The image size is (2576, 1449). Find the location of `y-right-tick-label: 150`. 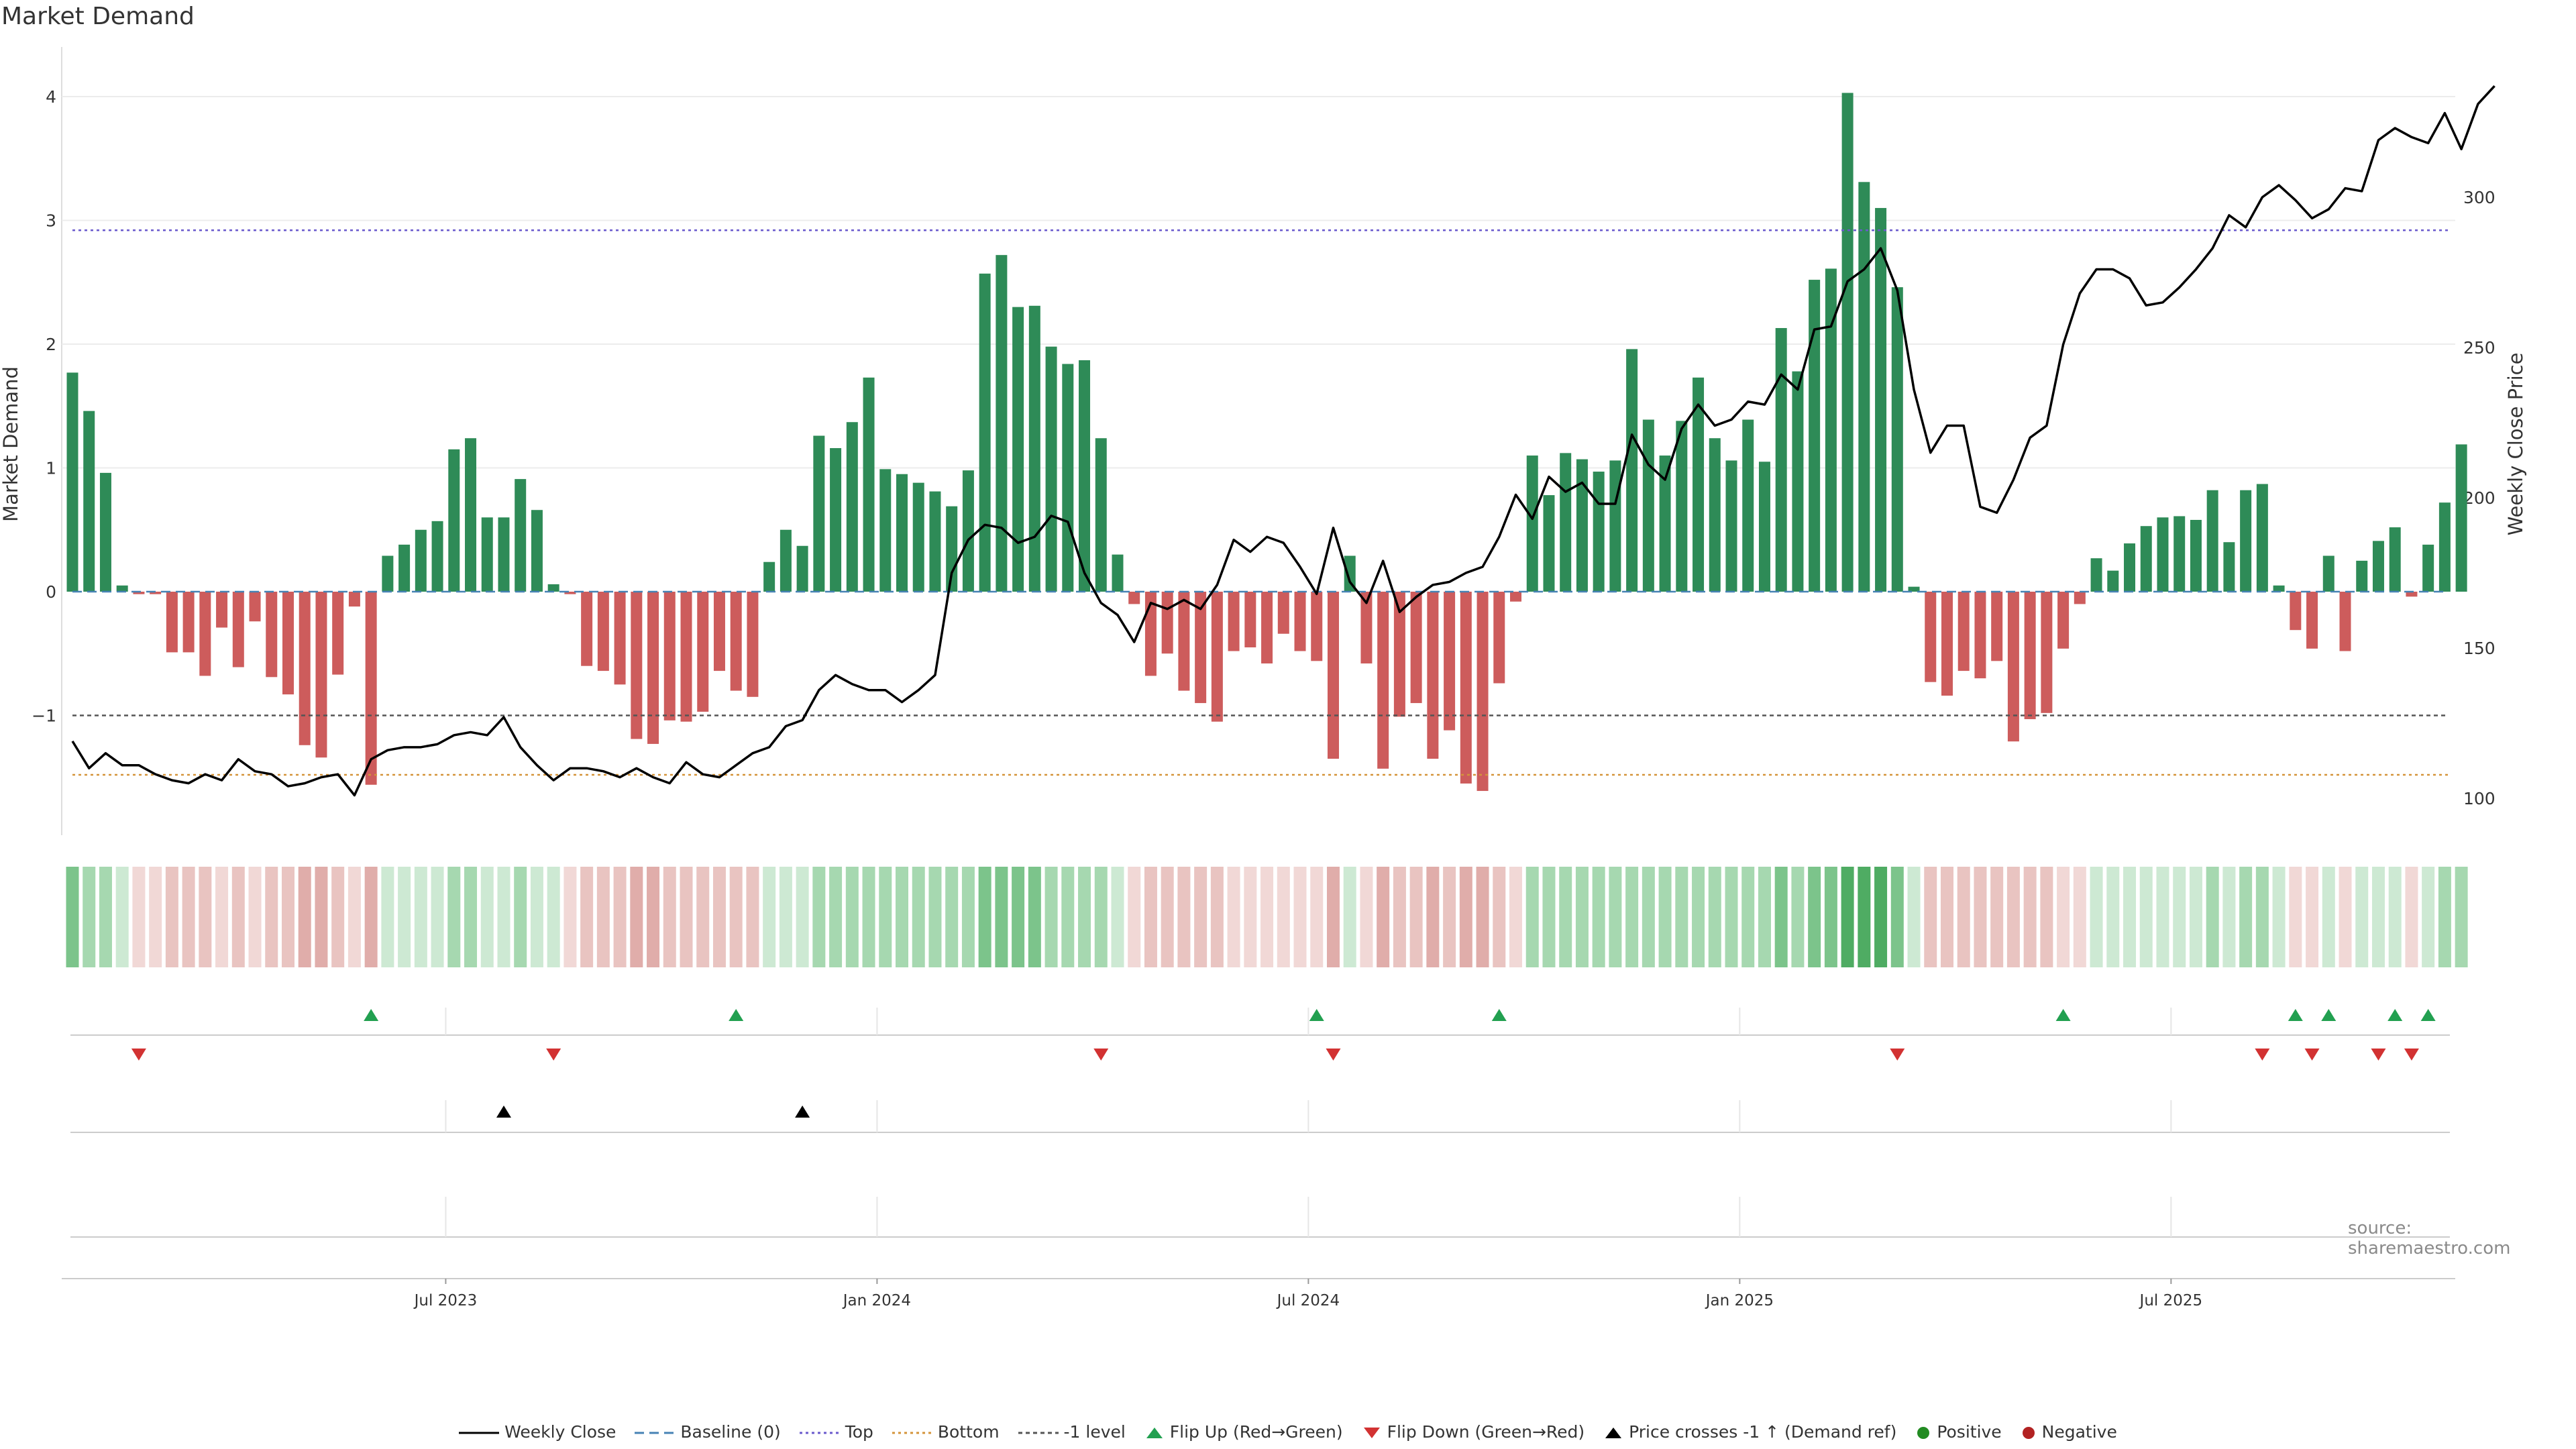

y-right-tick-label: 150 is located at coordinates (2479, 648).